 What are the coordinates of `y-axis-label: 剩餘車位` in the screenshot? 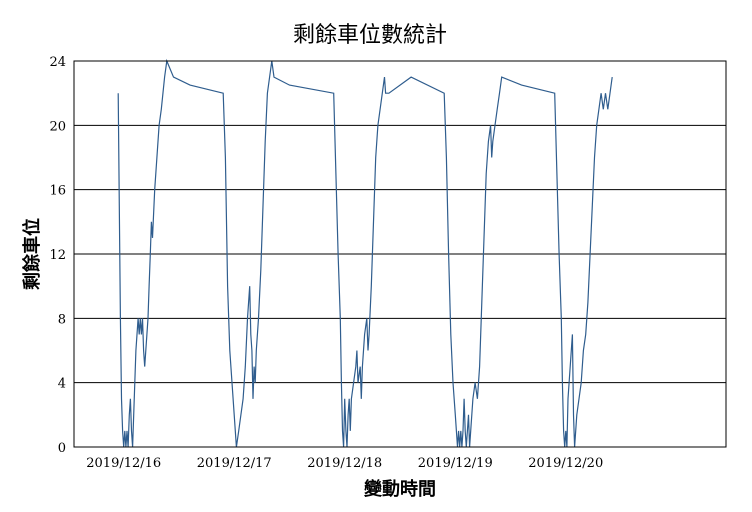 It's located at (32, 254).